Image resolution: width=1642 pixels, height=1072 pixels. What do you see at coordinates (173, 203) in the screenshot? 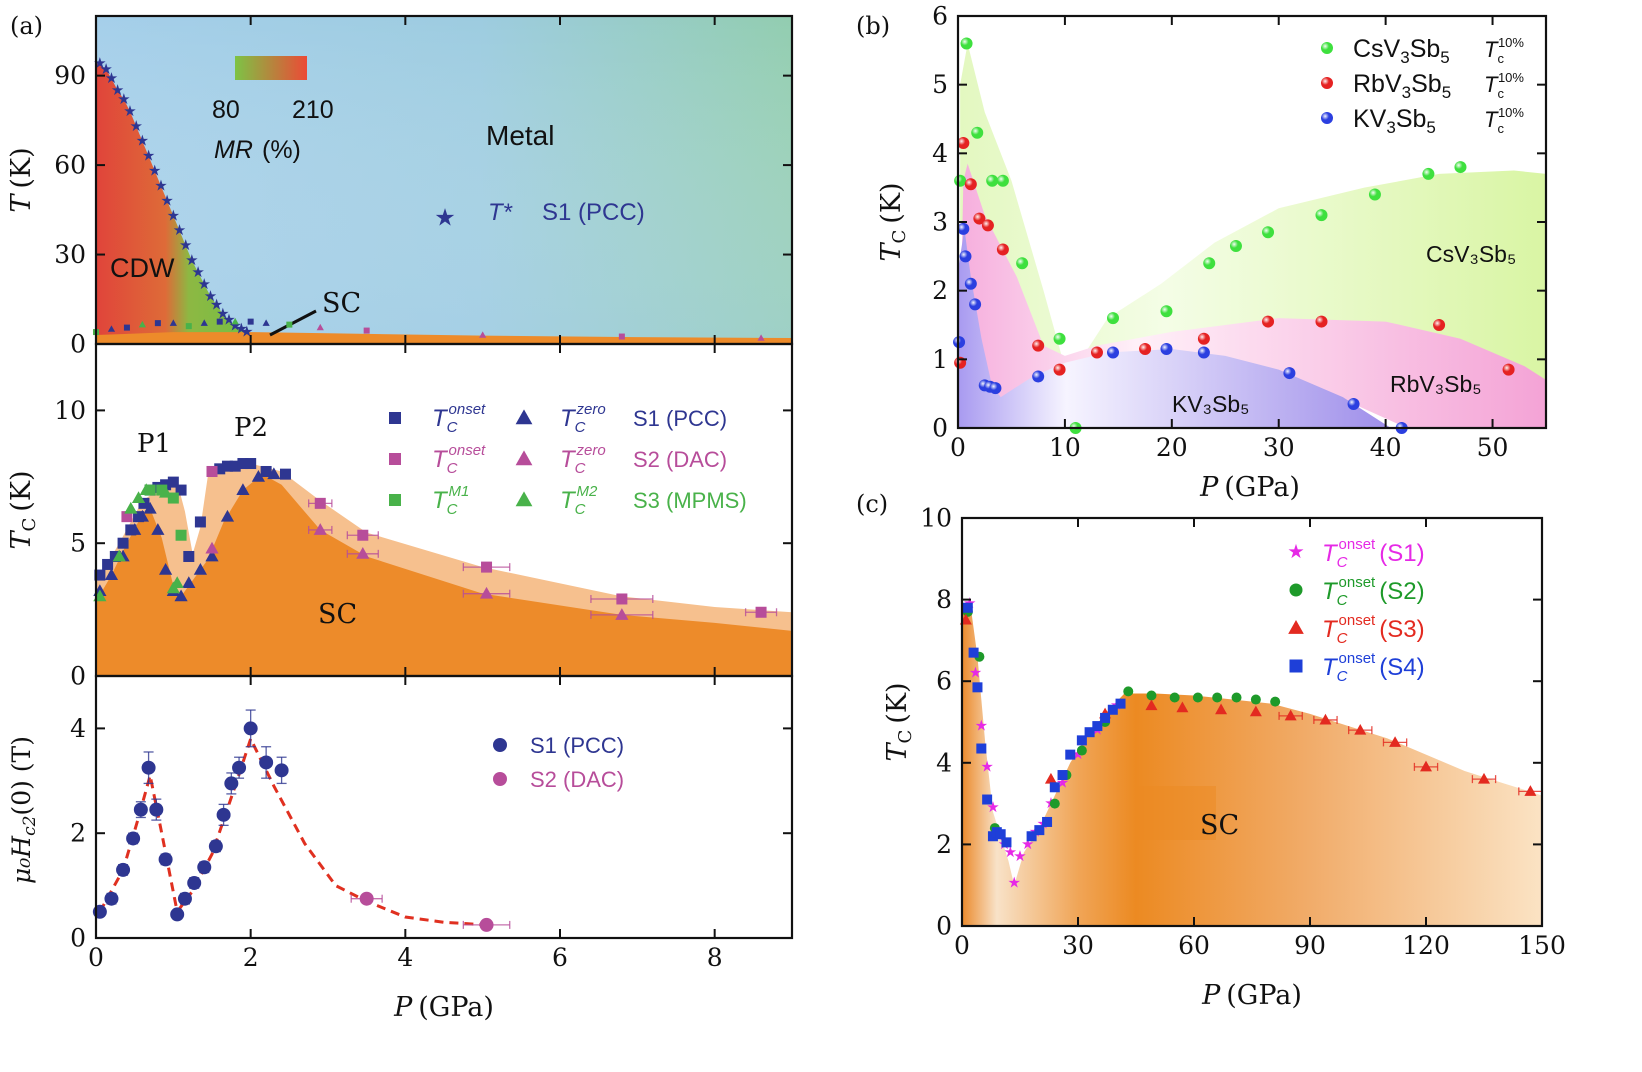
I see `cdw-region` at bounding box center [173, 203].